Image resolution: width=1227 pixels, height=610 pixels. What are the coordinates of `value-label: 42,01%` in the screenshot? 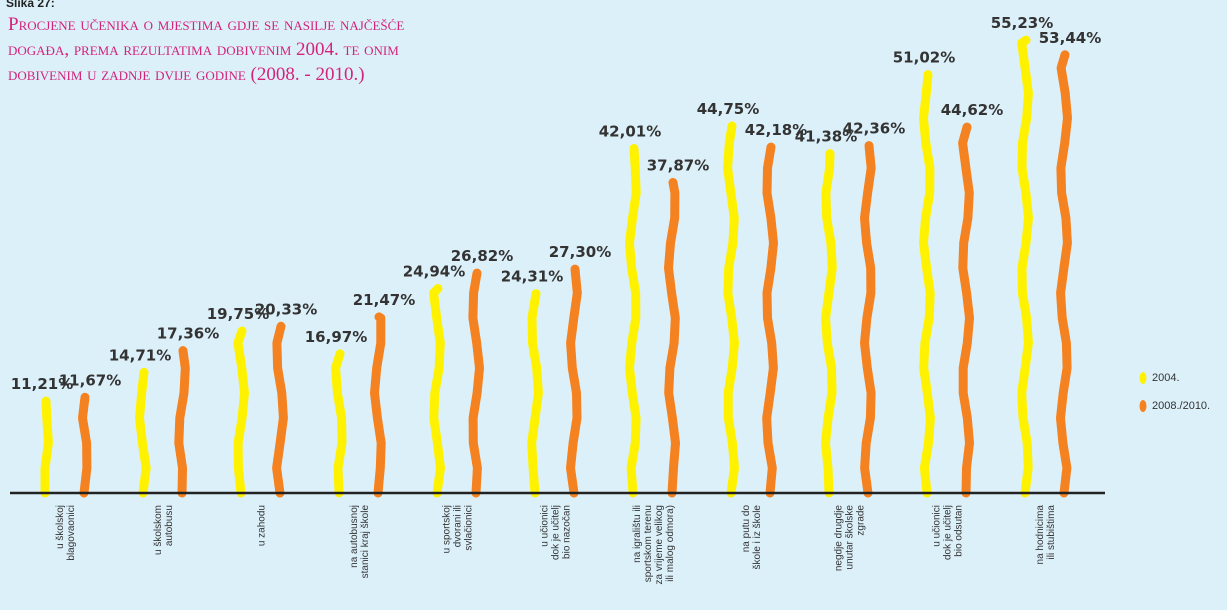 It's located at (630, 132).